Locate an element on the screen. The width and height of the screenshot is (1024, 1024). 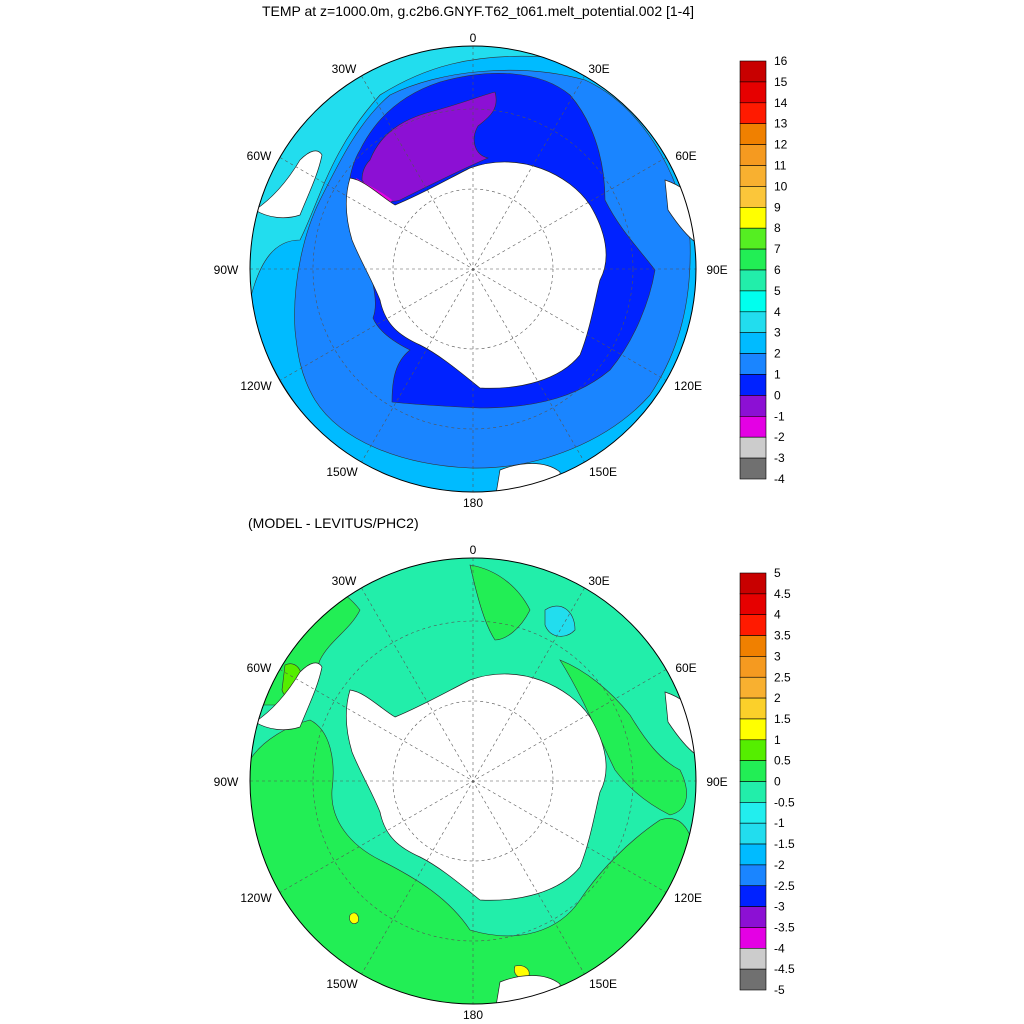
band-minus1-minus0.5 is located at coordinates (560, 621).